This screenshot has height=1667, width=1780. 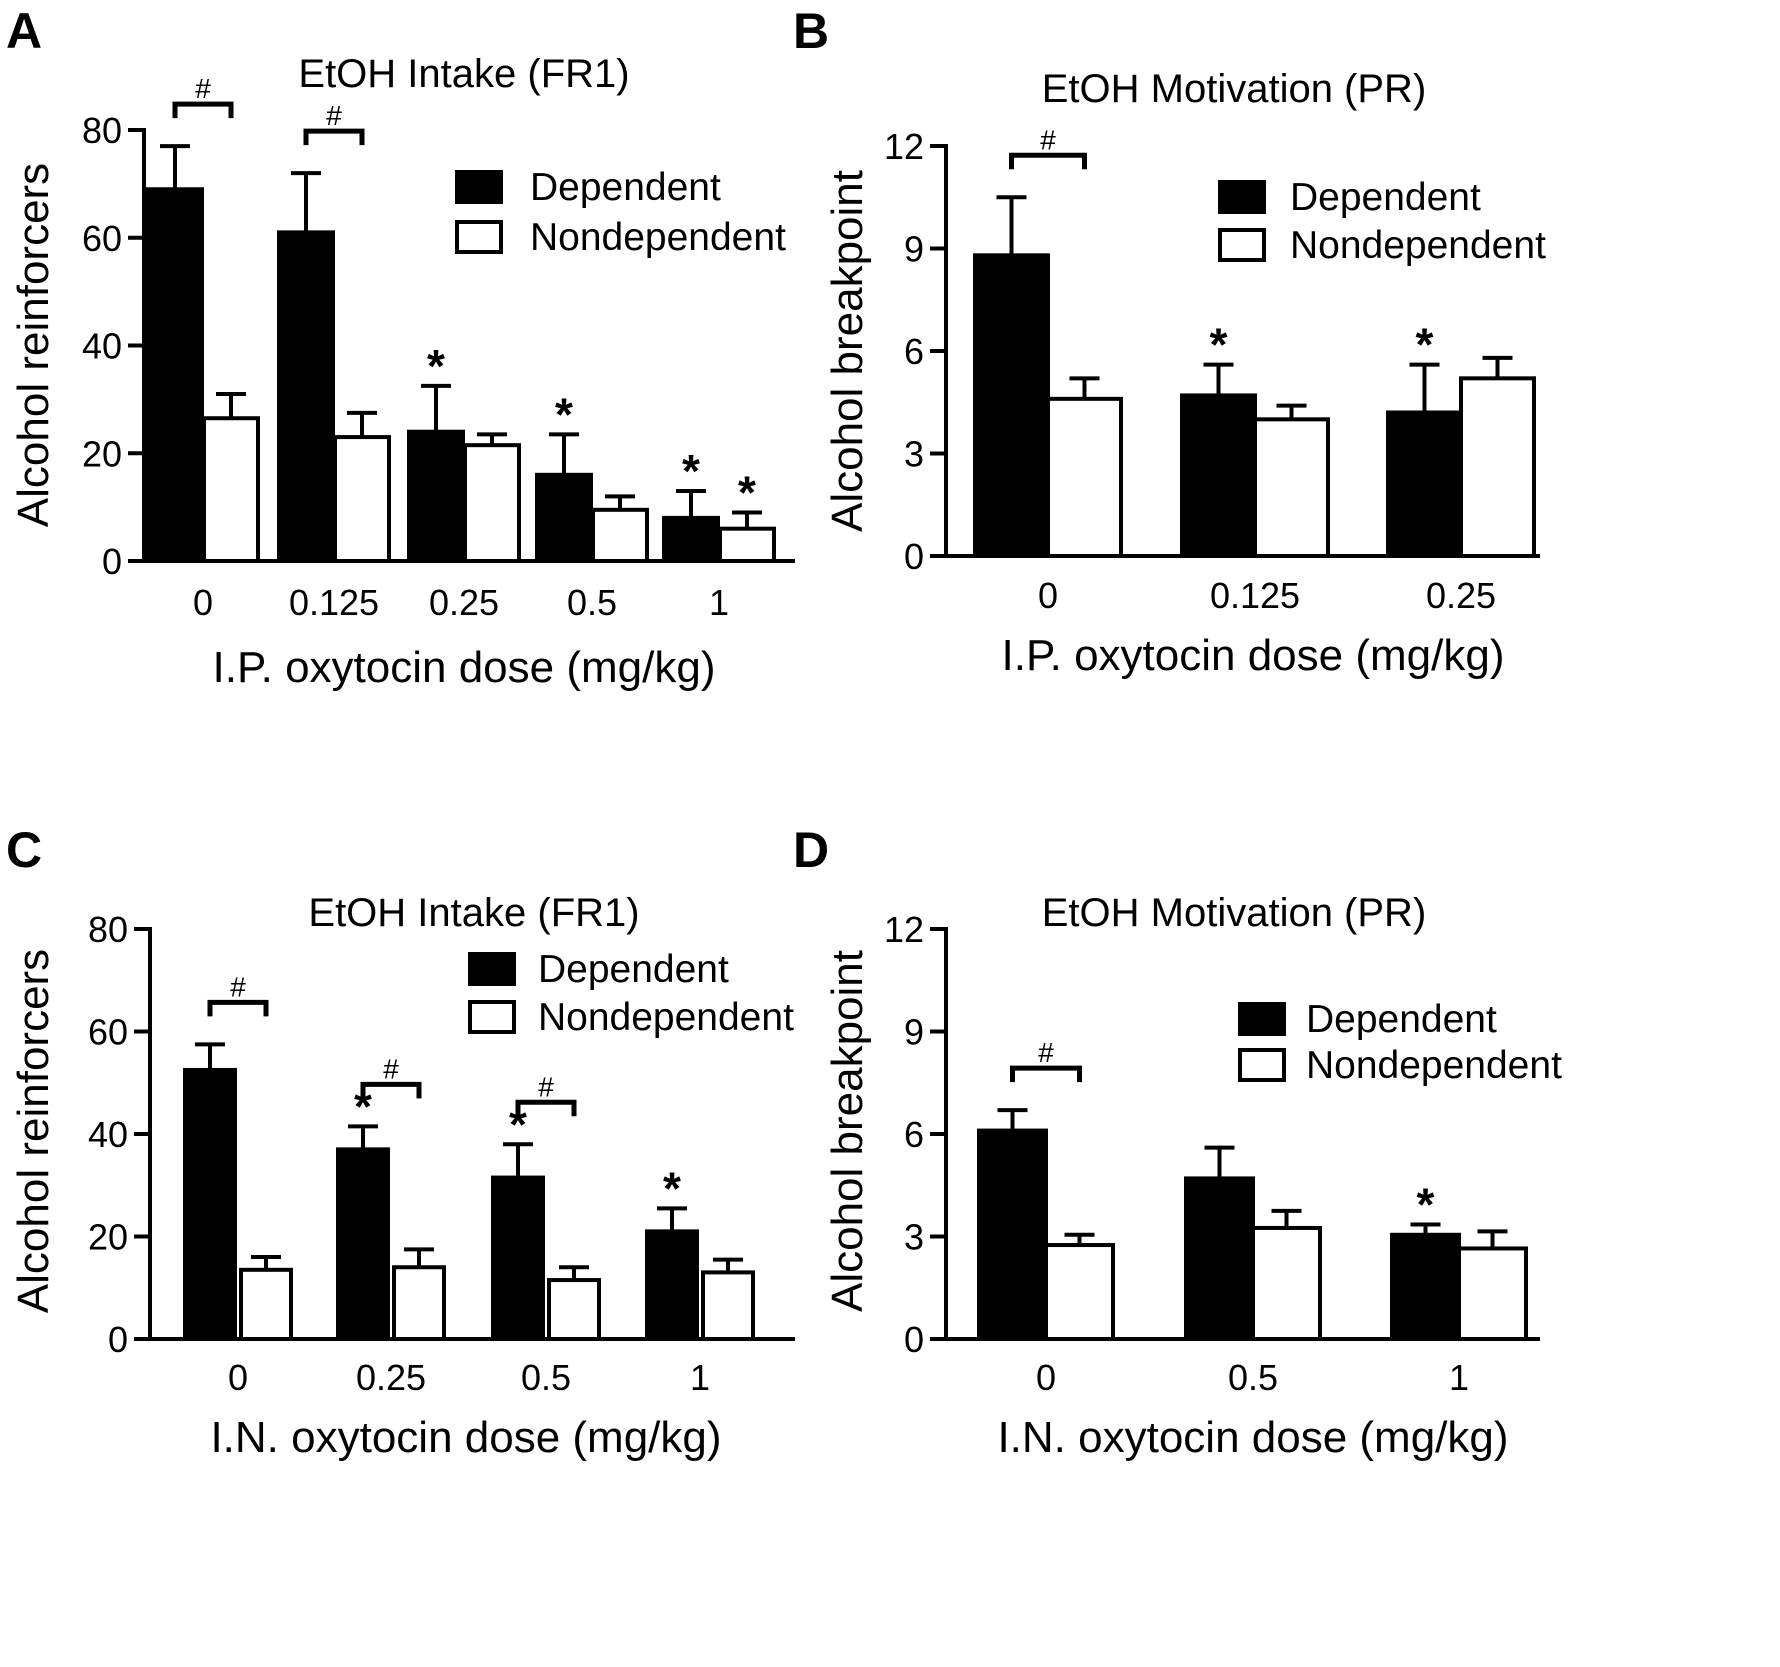 I want to click on y-tick-label: 3, so click(x=914, y=454).